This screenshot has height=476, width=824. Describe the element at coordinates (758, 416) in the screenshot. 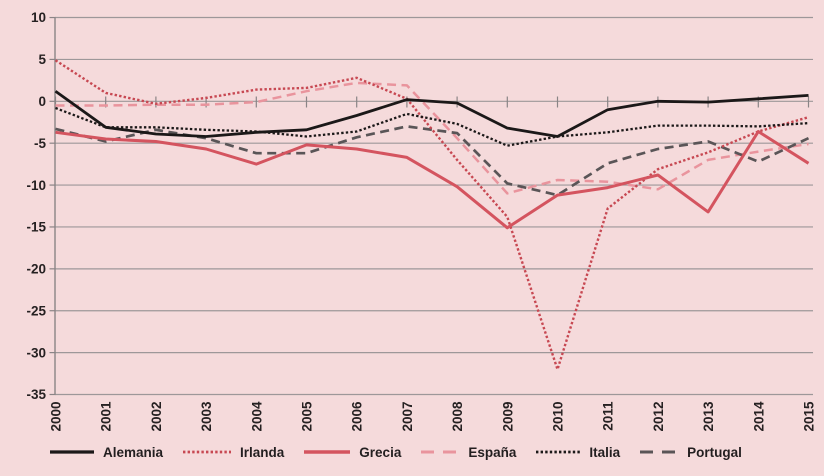

I see `x-tick-label: 2014` at that location.